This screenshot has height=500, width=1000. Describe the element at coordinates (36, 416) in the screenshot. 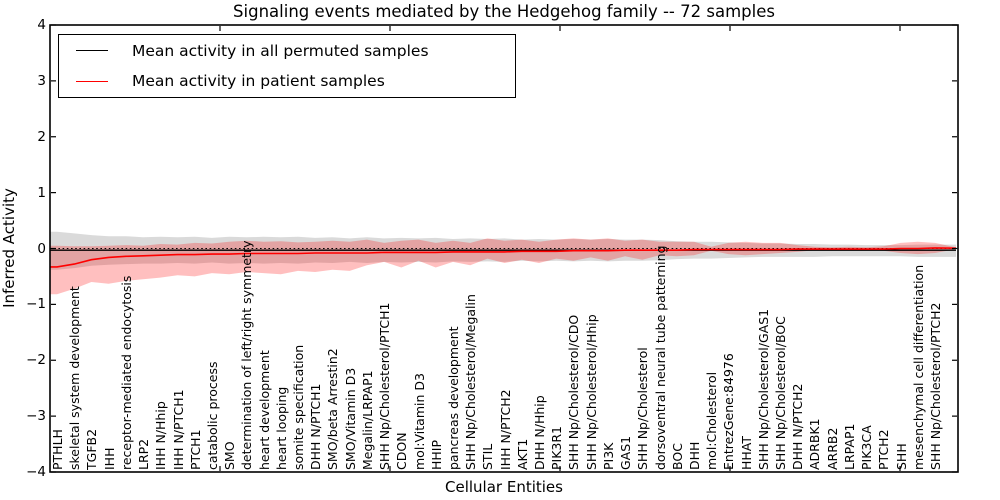

I see `y-tick-label: −3` at that location.